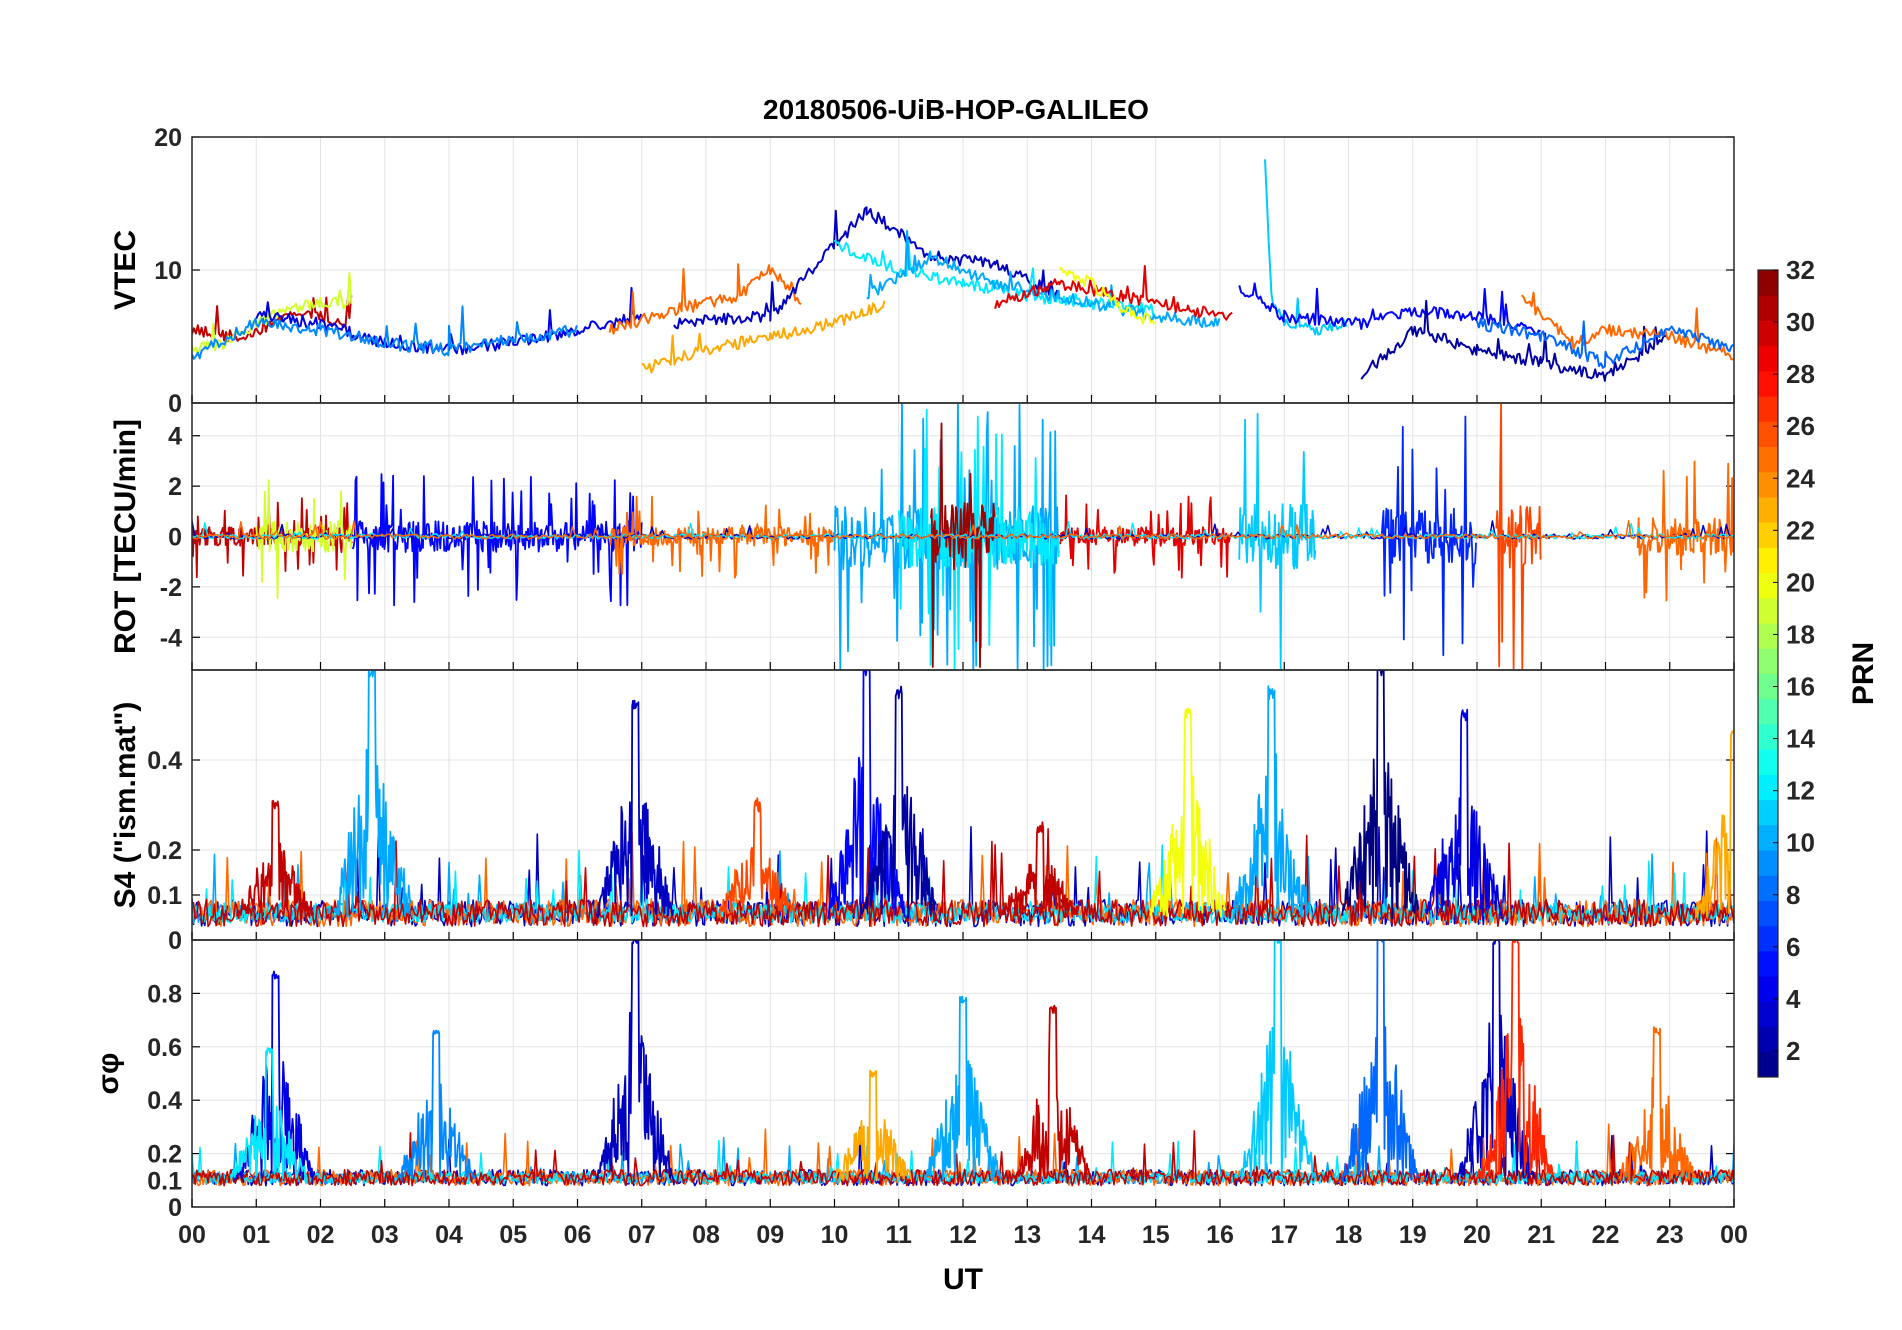 The image size is (1902, 1330). What do you see at coordinates (385, 1235) in the screenshot?
I see `x-tick-label: 03` at bounding box center [385, 1235].